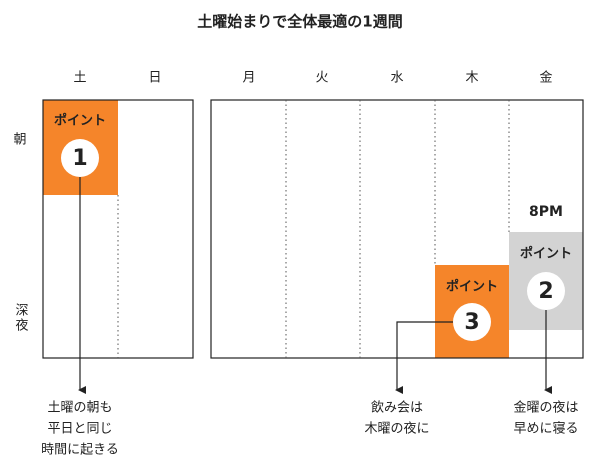  I want to click on day-label: 月, so click(248, 78).